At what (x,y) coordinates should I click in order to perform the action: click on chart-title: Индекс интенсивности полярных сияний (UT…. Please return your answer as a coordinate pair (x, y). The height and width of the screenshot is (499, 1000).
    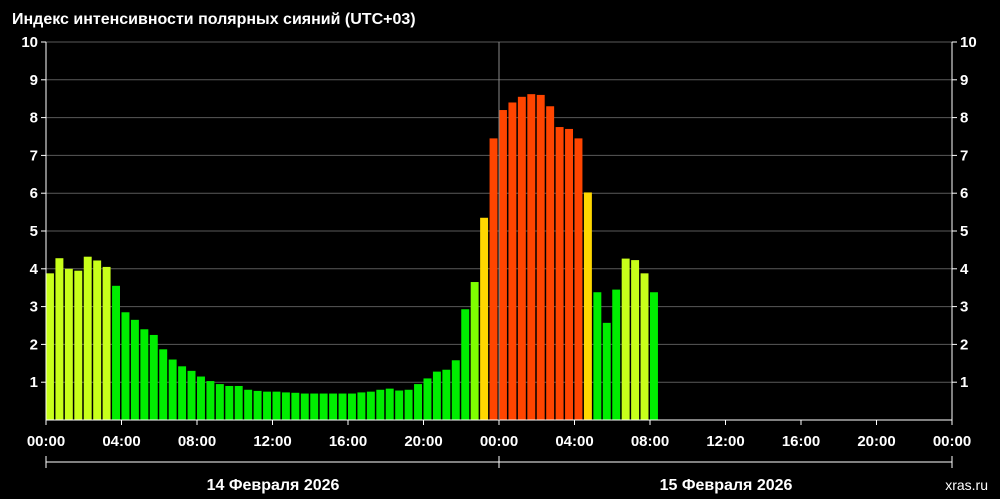
    Looking at the image, I should click on (214, 19).